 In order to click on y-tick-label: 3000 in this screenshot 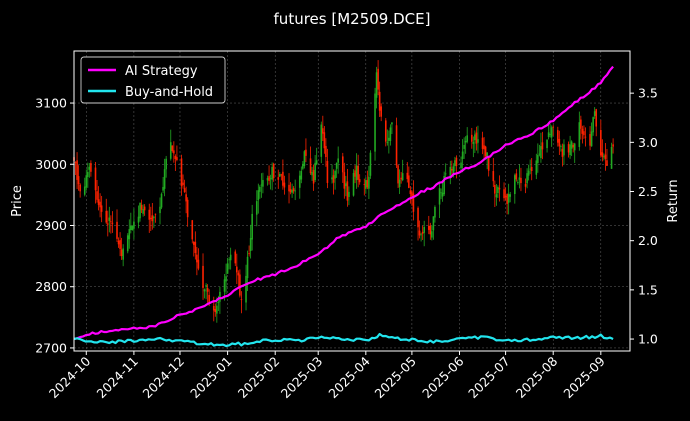, I will do `click(51, 164)`.